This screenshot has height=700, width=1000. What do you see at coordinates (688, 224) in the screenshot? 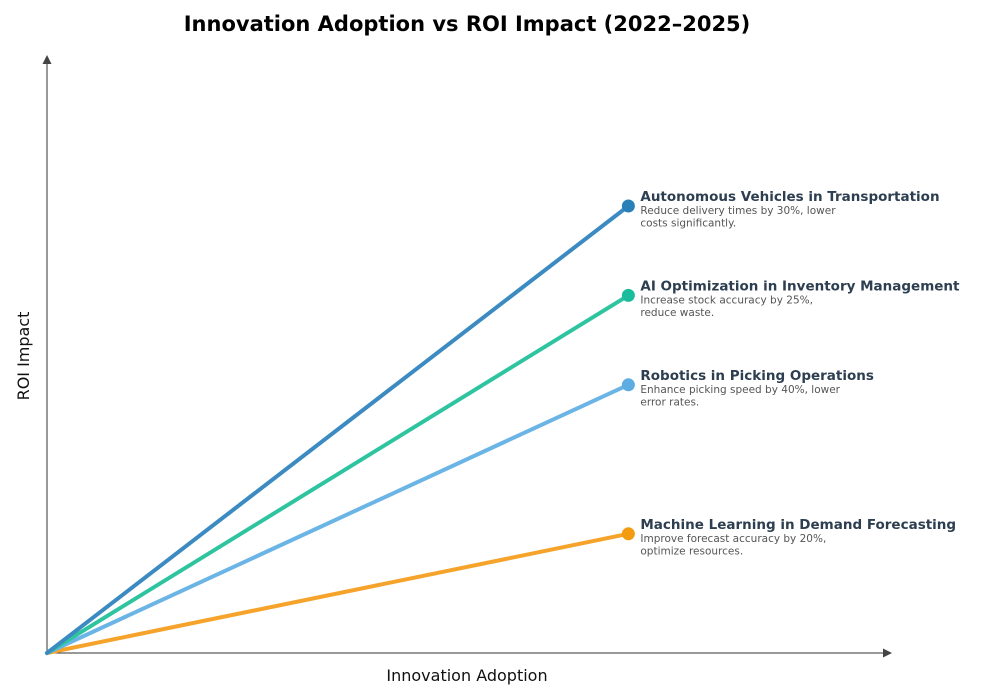
I see `annotation-description: costs significantly.` at bounding box center [688, 224].